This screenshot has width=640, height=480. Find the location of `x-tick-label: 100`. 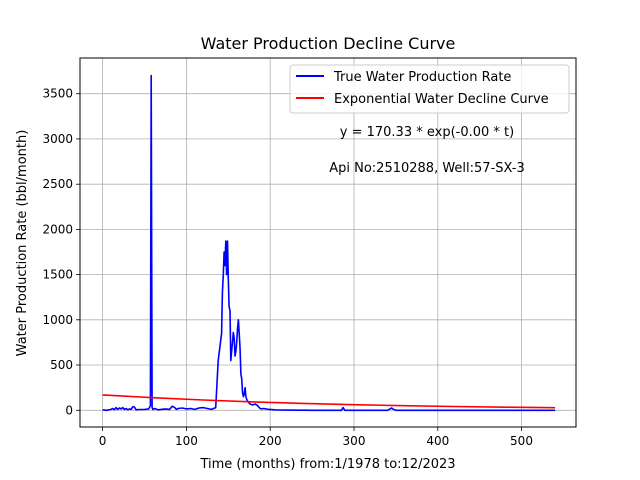

x-tick-label: 100 is located at coordinates (186, 441).